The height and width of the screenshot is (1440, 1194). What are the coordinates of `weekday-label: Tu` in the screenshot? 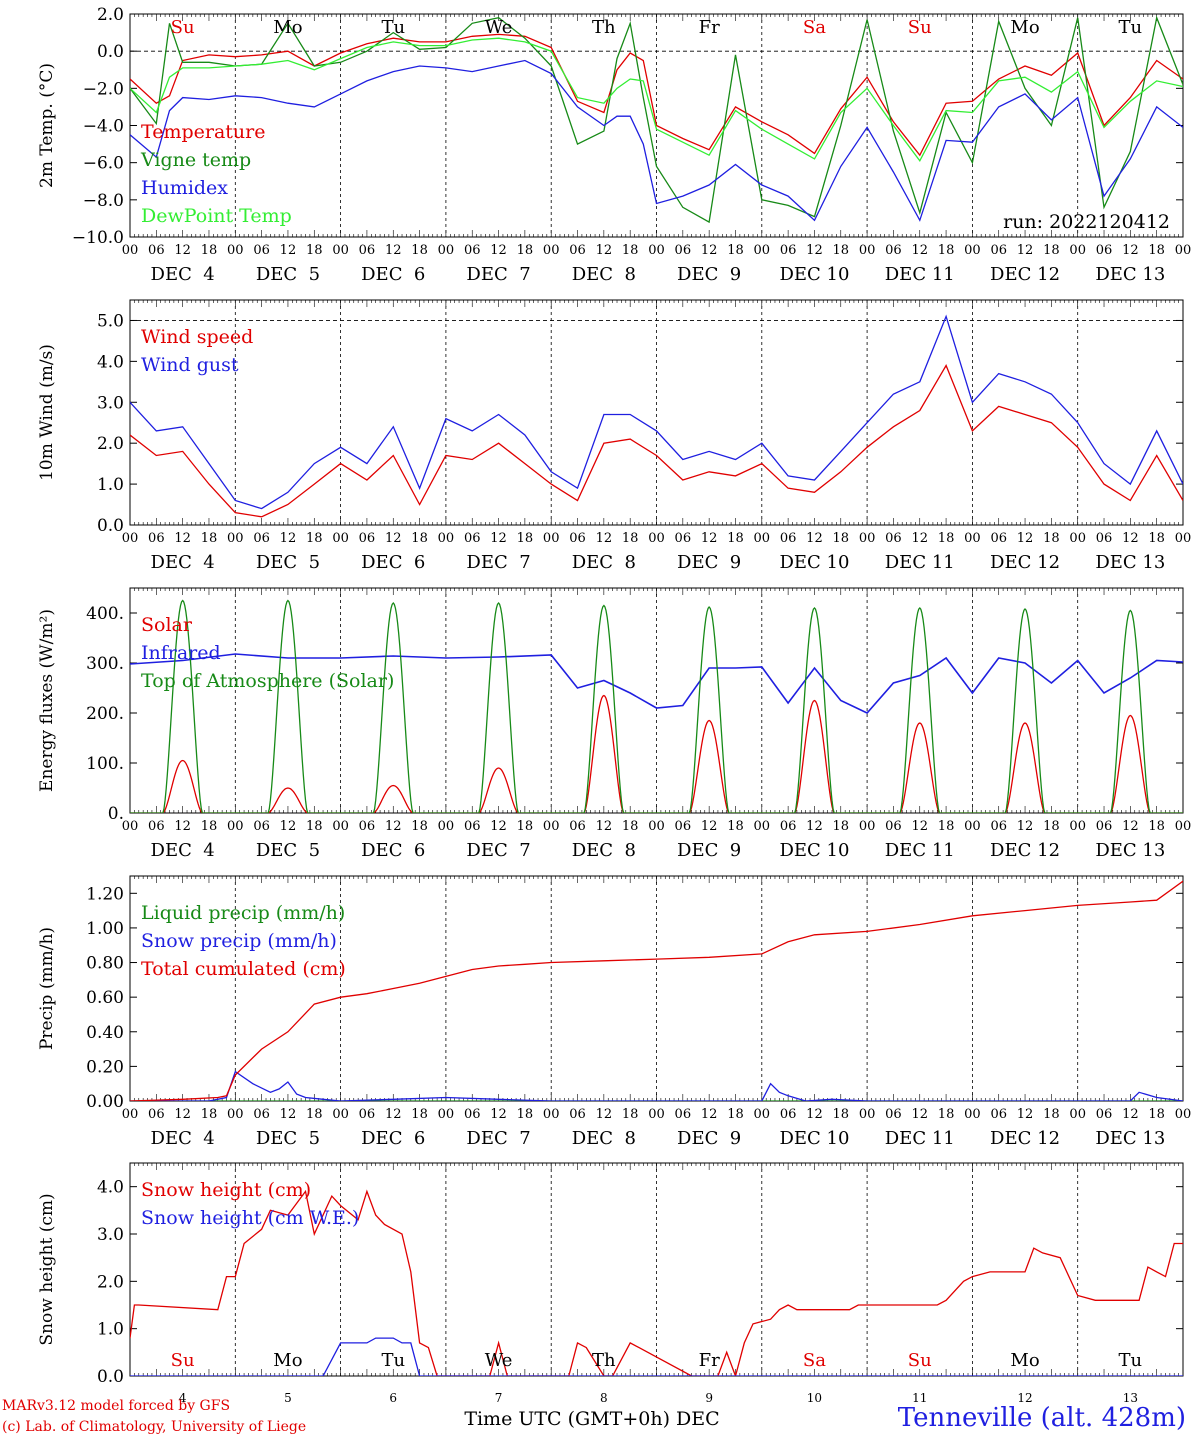 It's located at (1131, 27).